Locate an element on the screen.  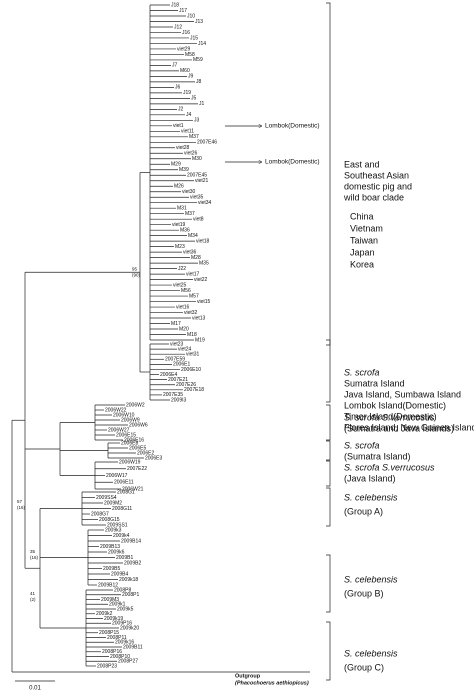
clade-region: China is located at coordinates (362, 216).